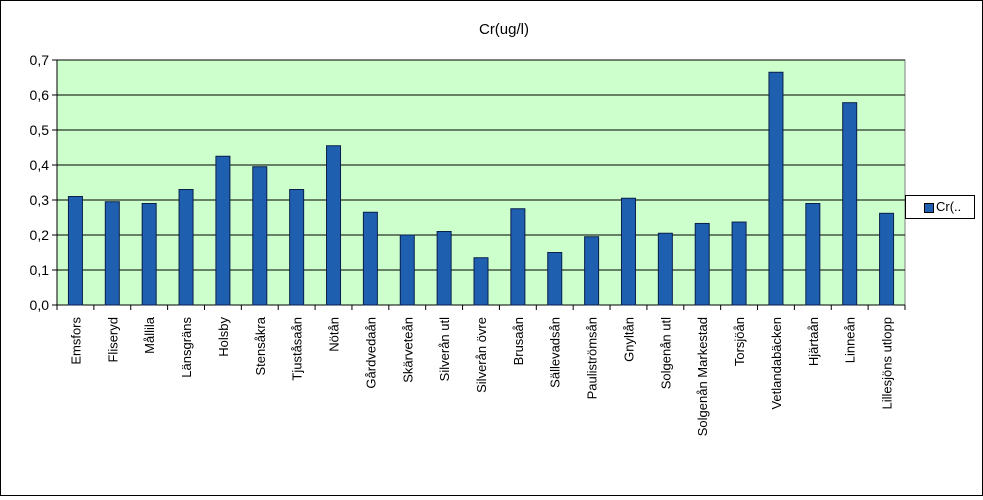 The width and height of the screenshot is (983, 500). What do you see at coordinates (739, 341) in the screenshot?
I see `x-tick-label: Torsjöån` at bounding box center [739, 341].